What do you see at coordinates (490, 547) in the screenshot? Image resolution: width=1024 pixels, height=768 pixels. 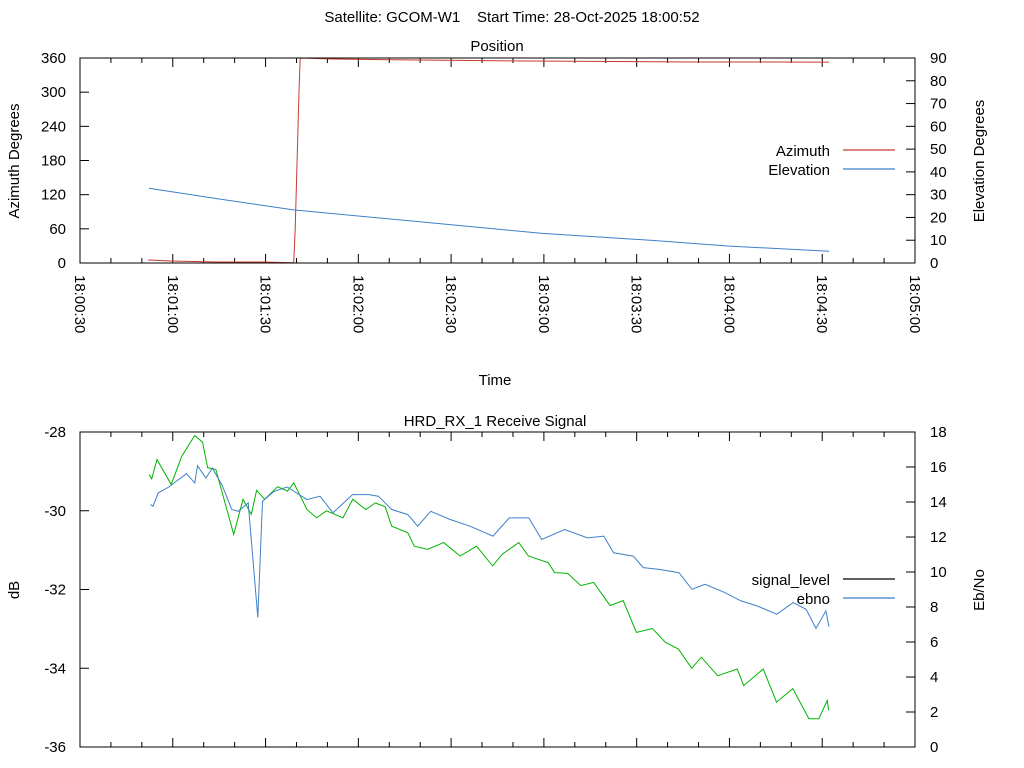 I see `series-line-ebno` at bounding box center [490, 547].